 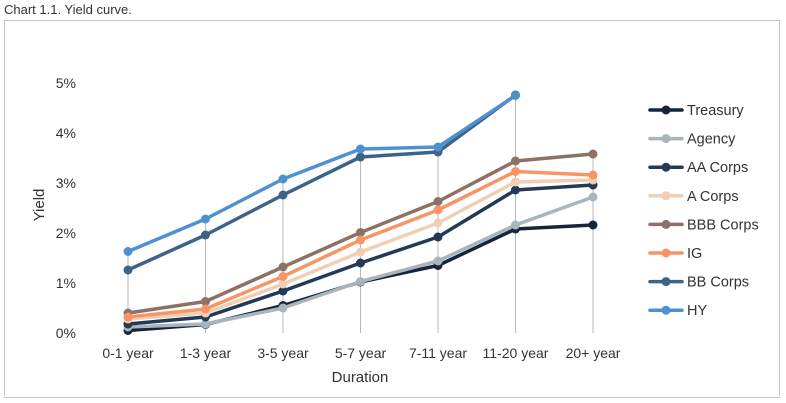 What do you see at coordinates (66, 283) in the screenshot?
I see `y-tick-label: 1%` at bounding box center [66, 283].